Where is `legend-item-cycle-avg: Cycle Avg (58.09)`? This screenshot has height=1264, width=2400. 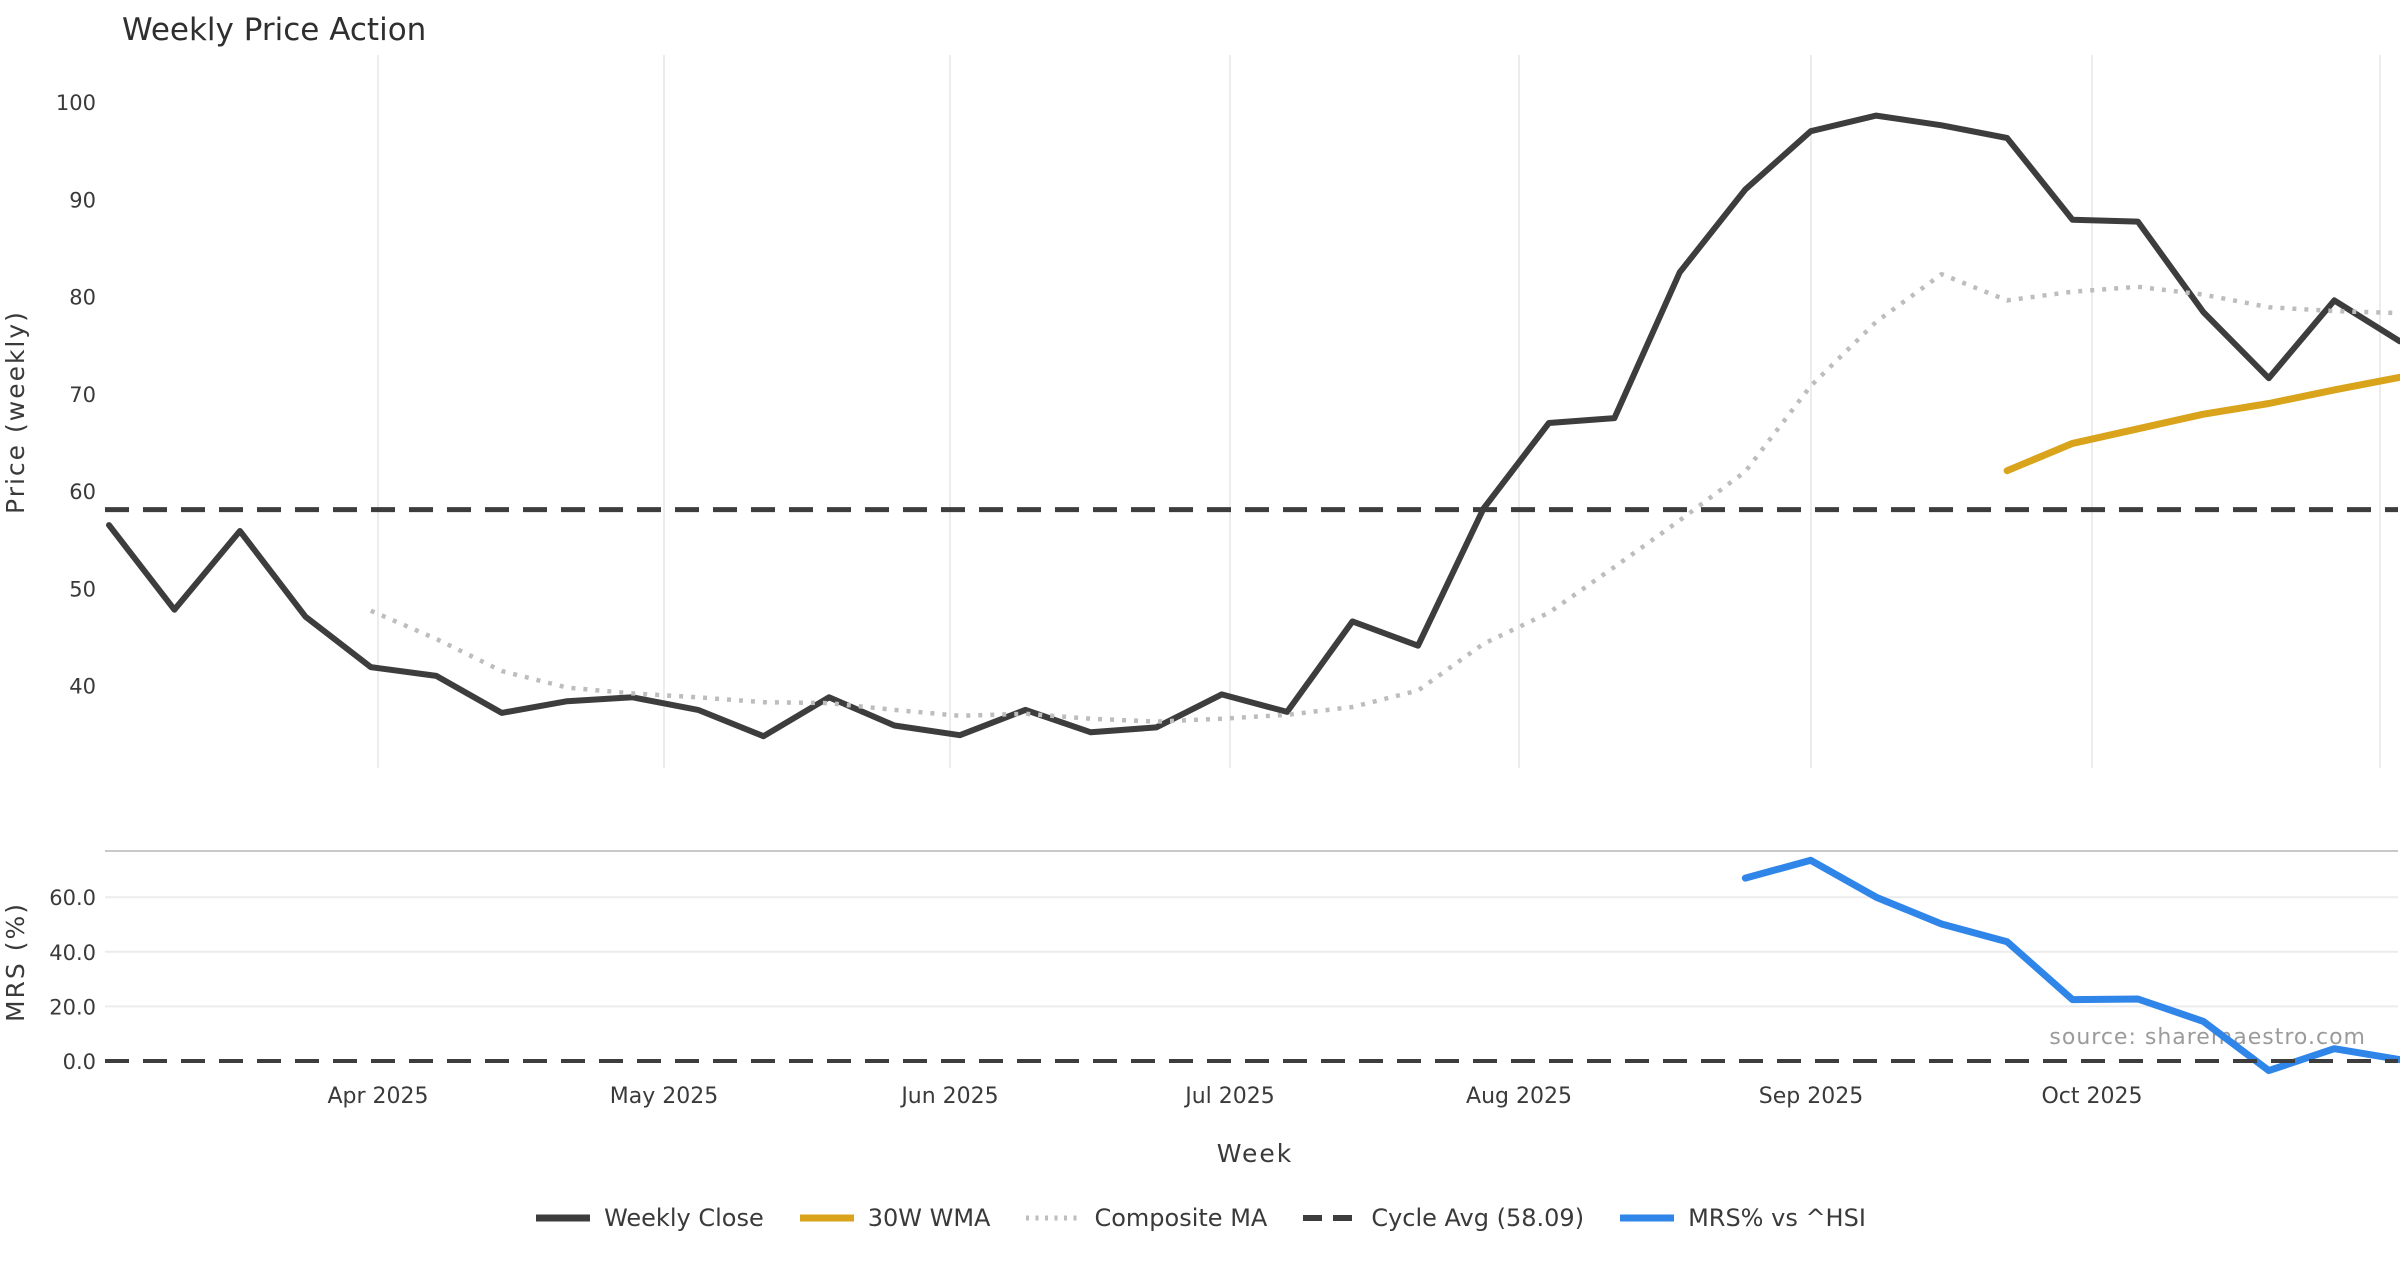 legend-item-cycle-avg: Cycle Avg (58.09) is located at coordinates (1442, 1218).